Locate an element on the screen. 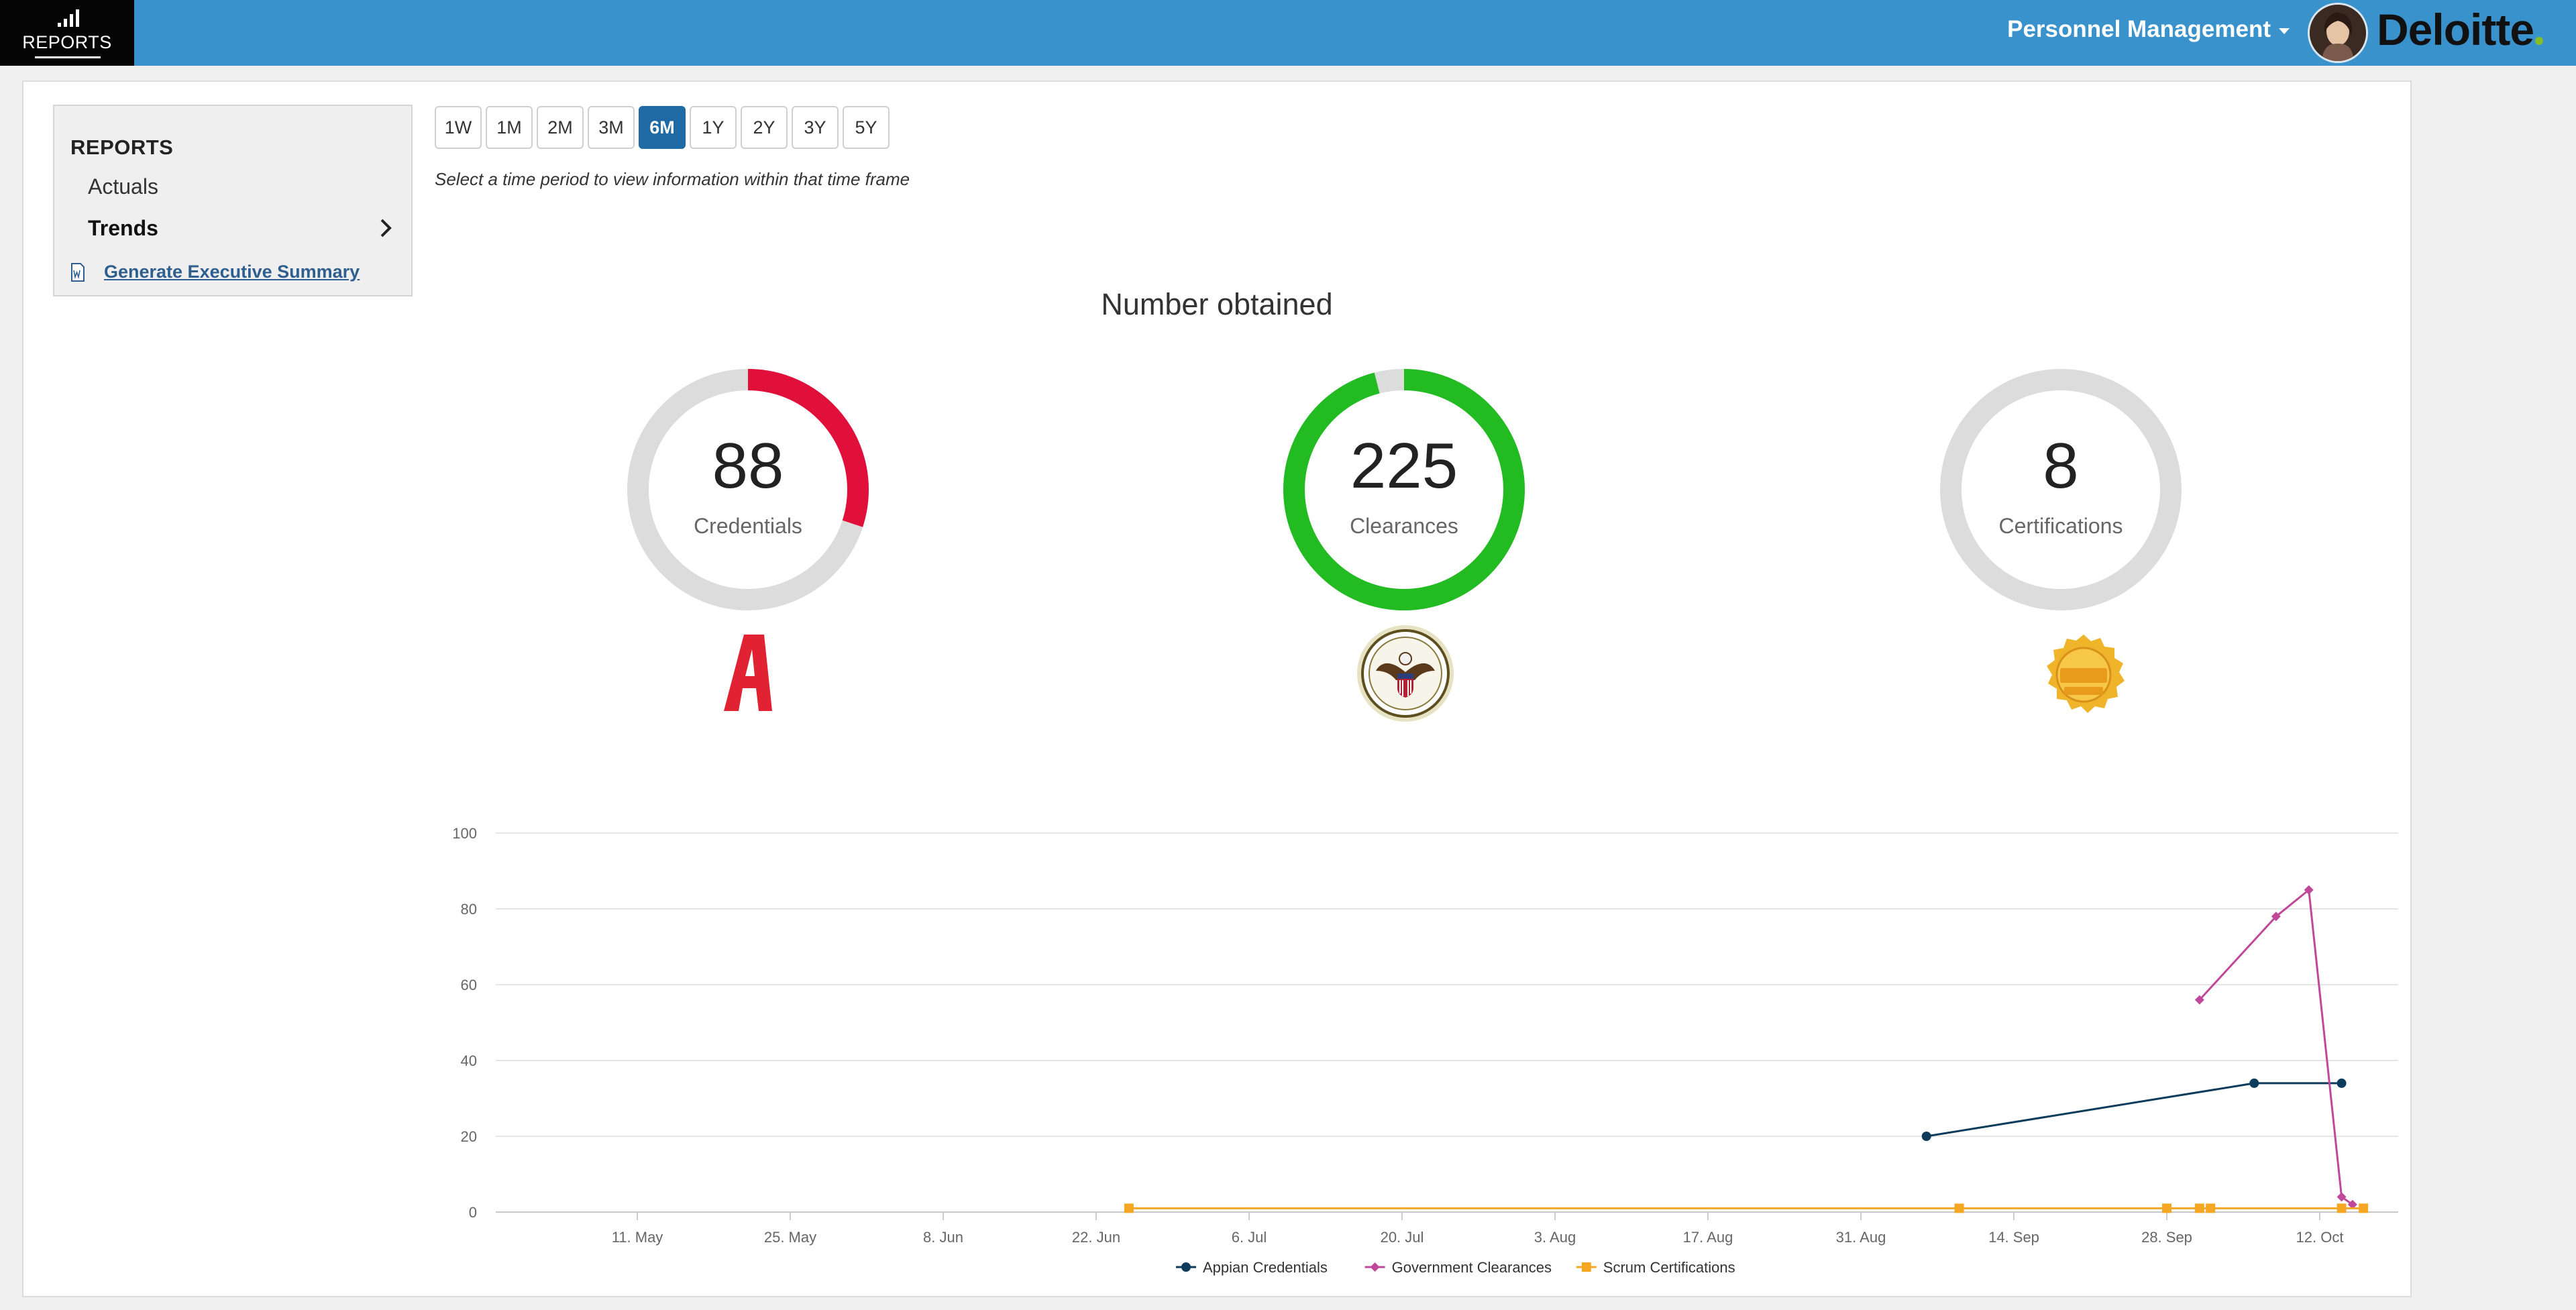 Image resolution: width=2576 pixels, height=1310 pixels. reports-nav-tab: REPORTS is located at coordinates (67, 33).